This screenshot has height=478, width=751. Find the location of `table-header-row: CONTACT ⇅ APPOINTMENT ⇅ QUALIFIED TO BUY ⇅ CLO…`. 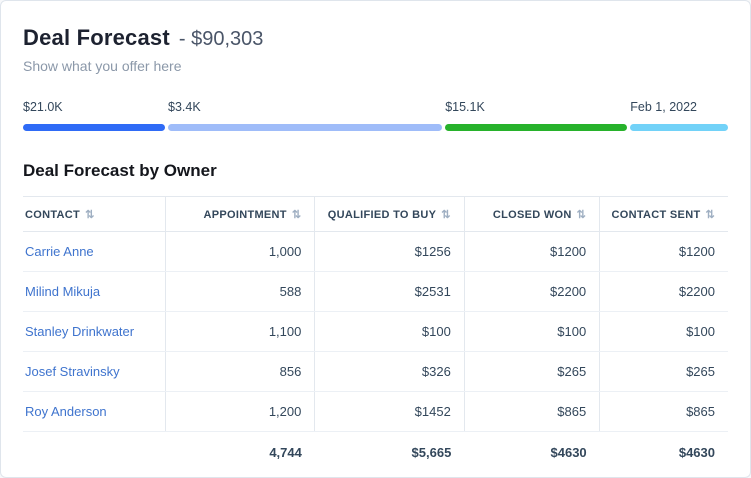

table-header-row: CONTACT ⇅ APPOINTMENT ⇅ QUALIFIED TO BUY ⇅ CLO… is located at coordinates (375, 214).